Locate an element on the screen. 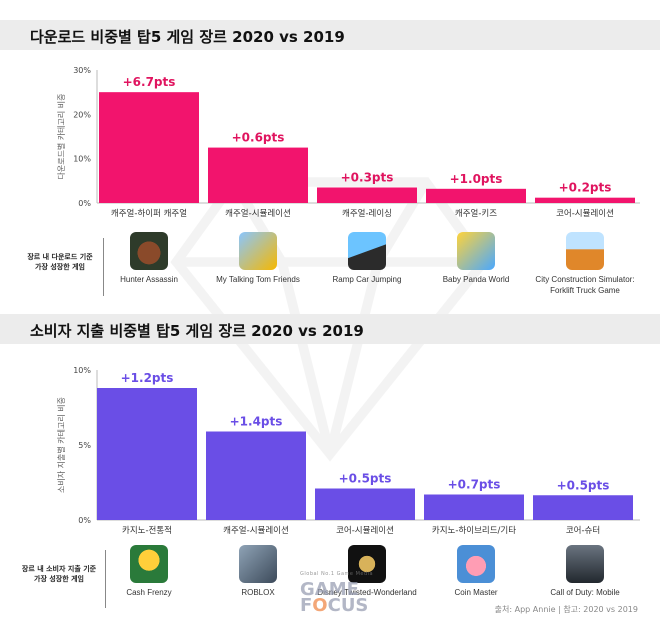 The height and width of the screenshot is (622, 660). talking-tom-icon is located at coordinates (258, 251).